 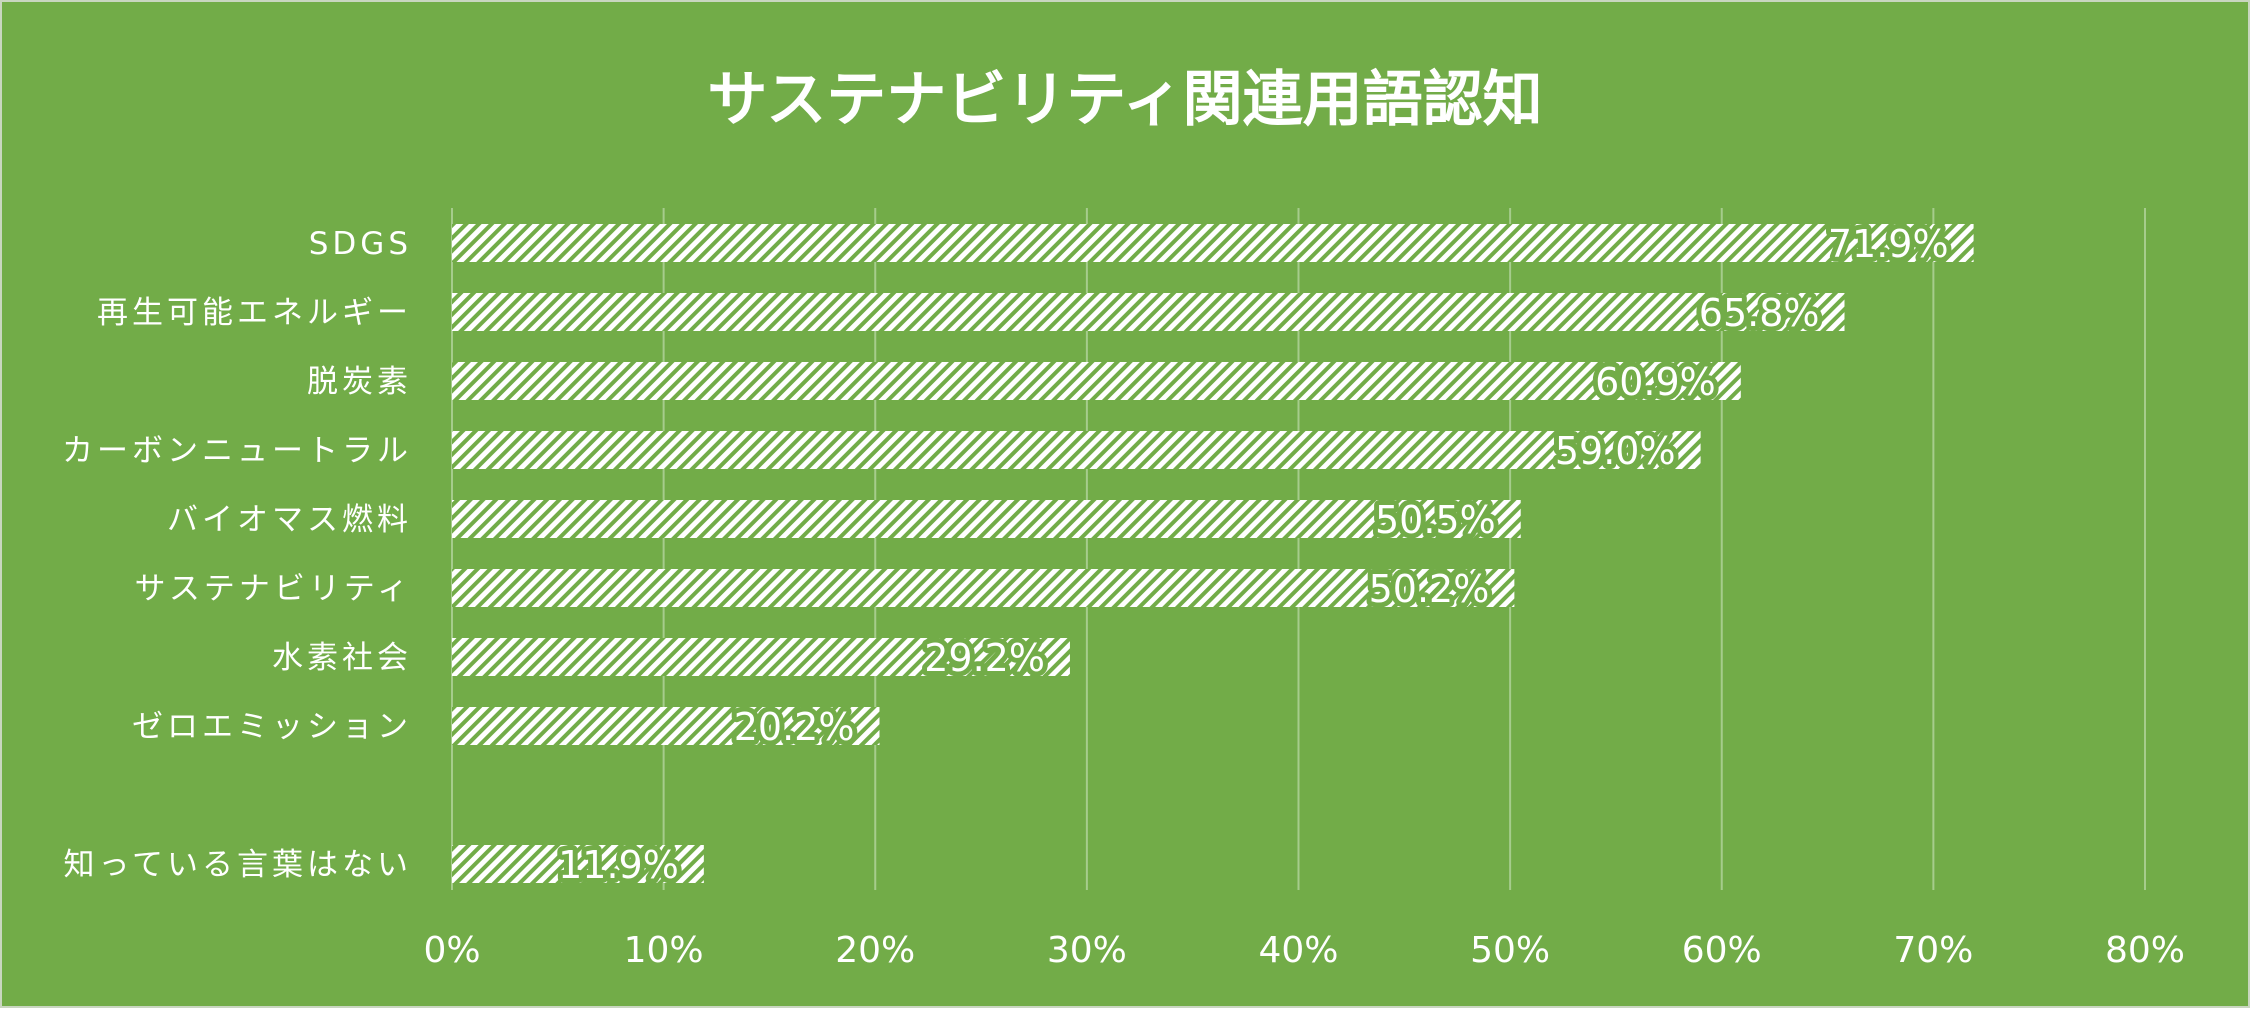 I want to click on x-tick-label: 20%, so click(x=875, y=950).